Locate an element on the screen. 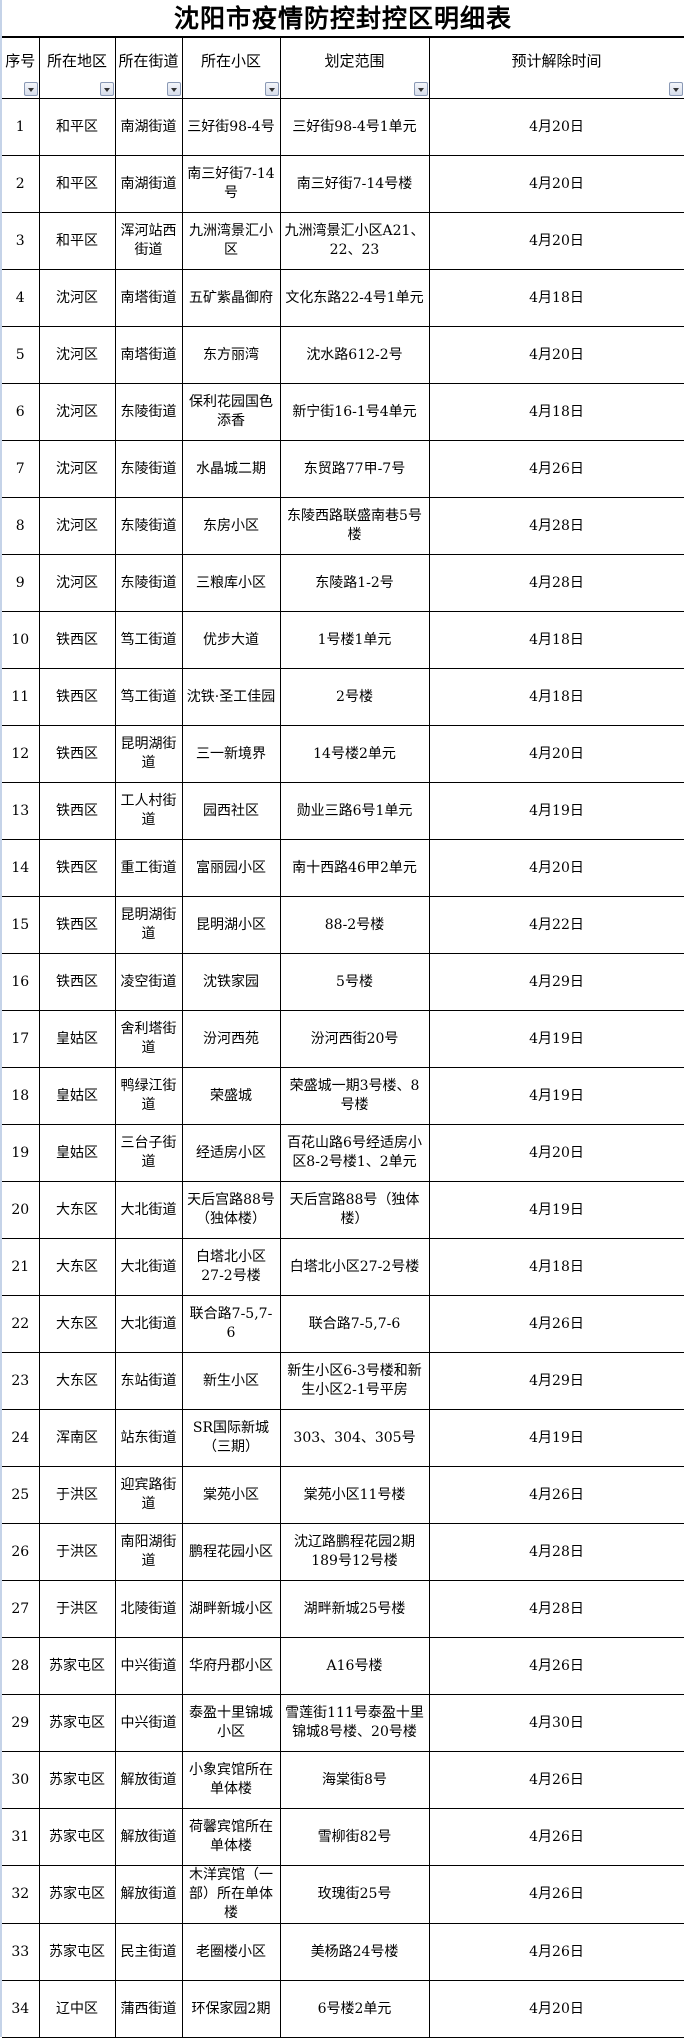 The image size is (684, 2038). cell-scope: 南三好街7-14号楼 is located at coordinates (354, 184).